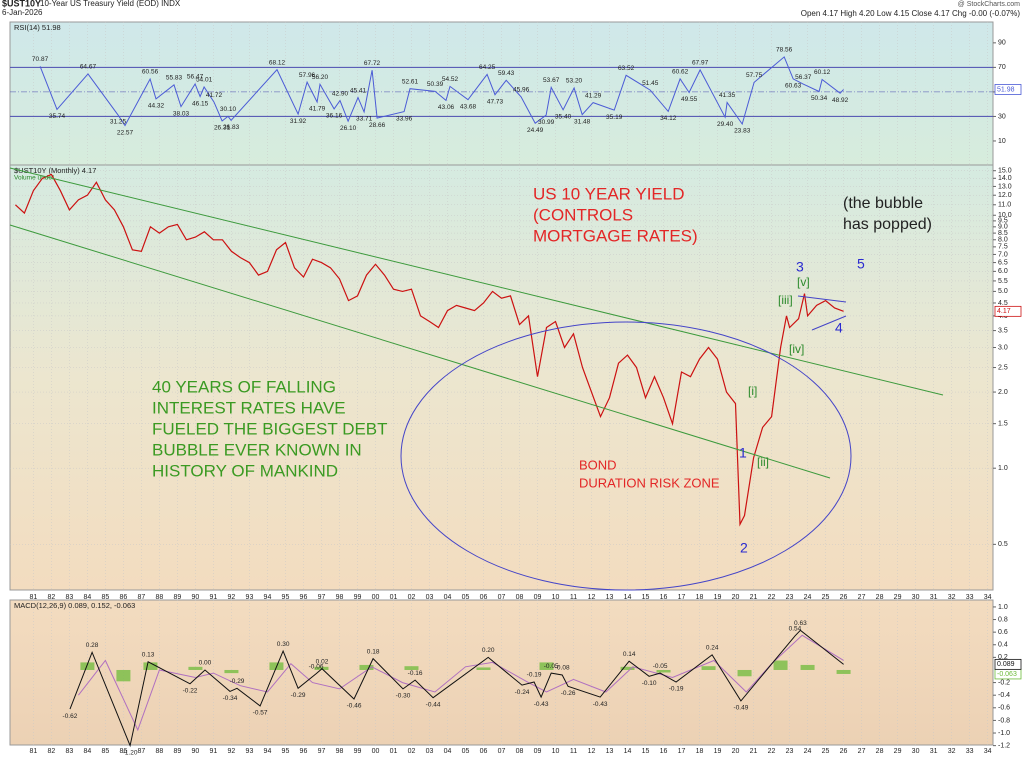  I want to click on x-tick-label: 32, so click(952, 597).